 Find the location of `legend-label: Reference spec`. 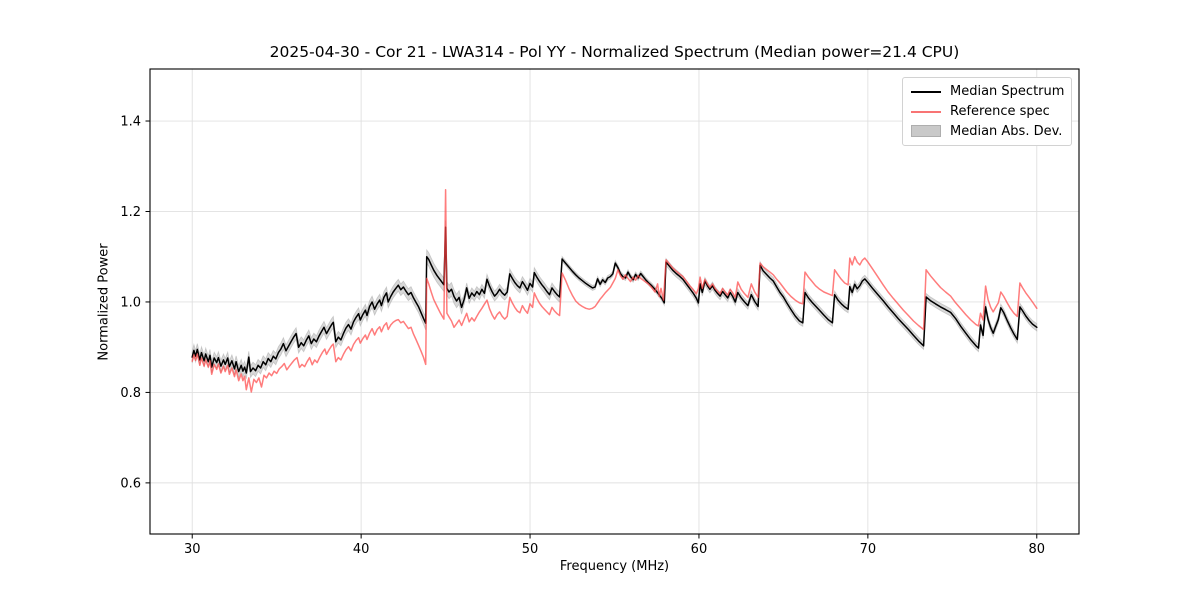

legend-label: Reference spec is located at coordinates (1000, 111).